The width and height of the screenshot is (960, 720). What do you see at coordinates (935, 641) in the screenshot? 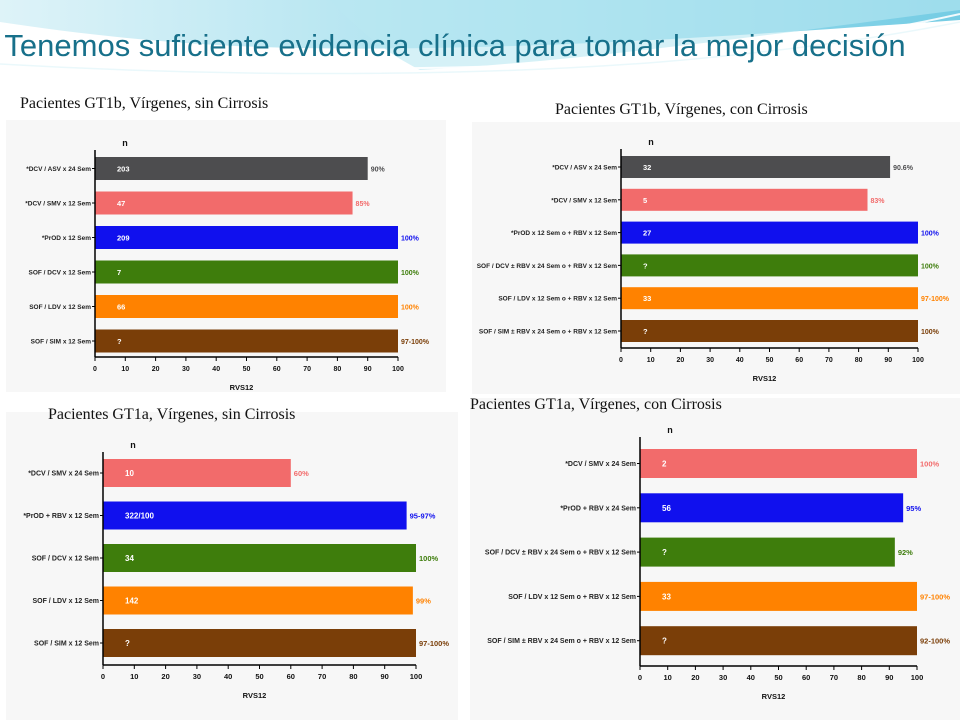
I see `bar-value-label: 92-100%` at bounding box center [935, 641].